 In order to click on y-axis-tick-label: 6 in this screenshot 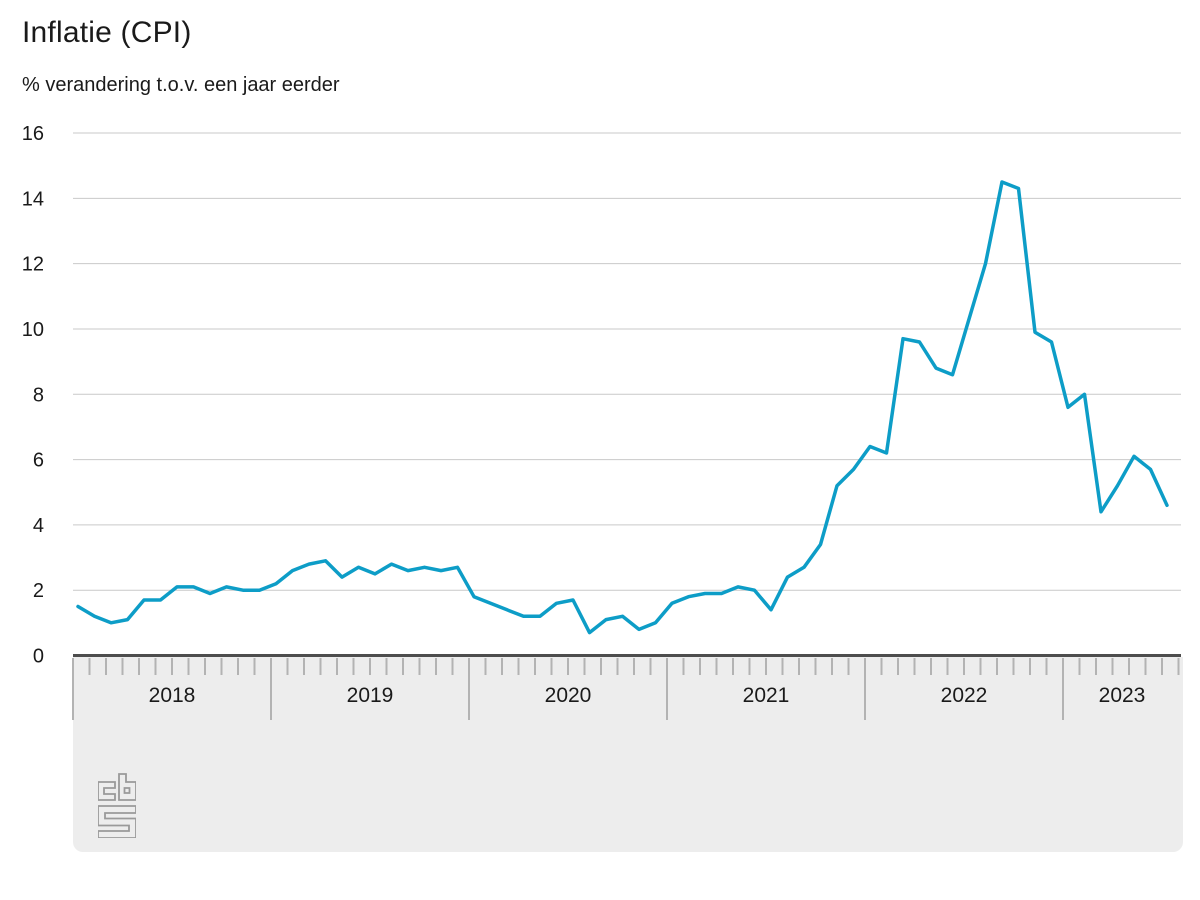, I will do `click(38, 461)`.